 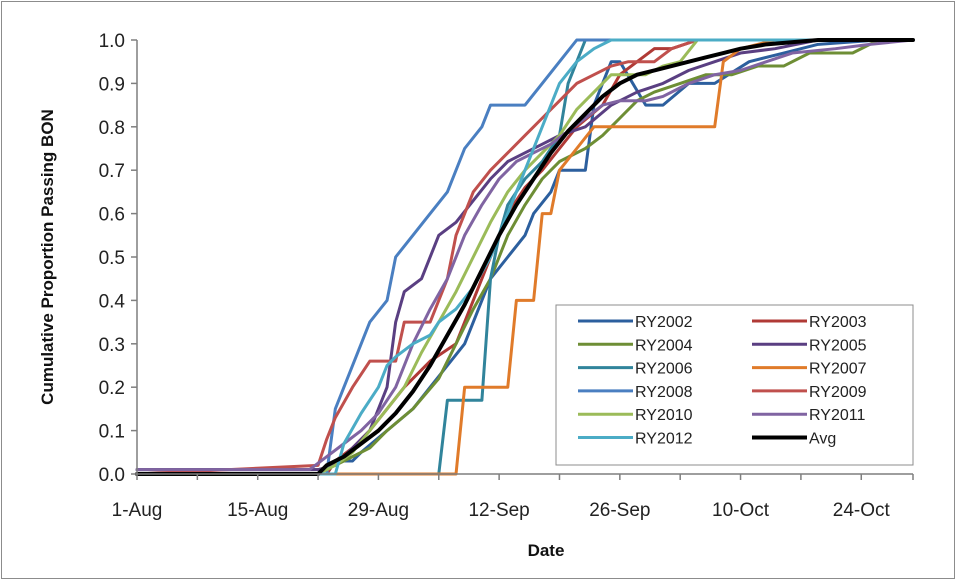 I want to click on y-tick-label: 0.7, so click(x=112, y=171).